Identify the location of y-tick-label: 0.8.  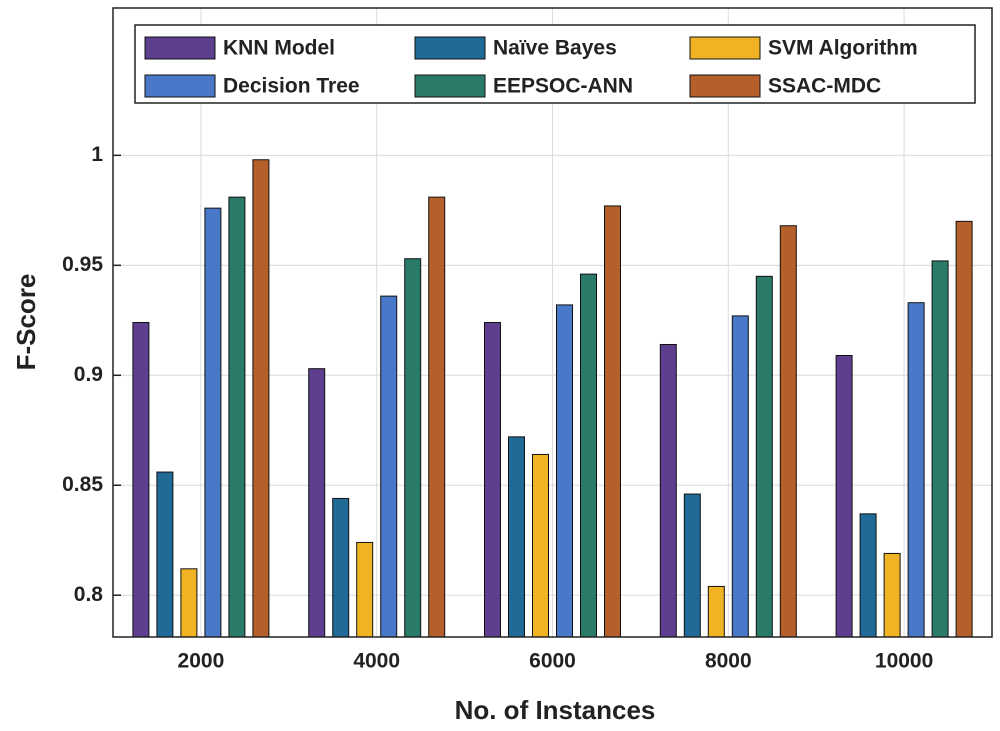
(89, 594).